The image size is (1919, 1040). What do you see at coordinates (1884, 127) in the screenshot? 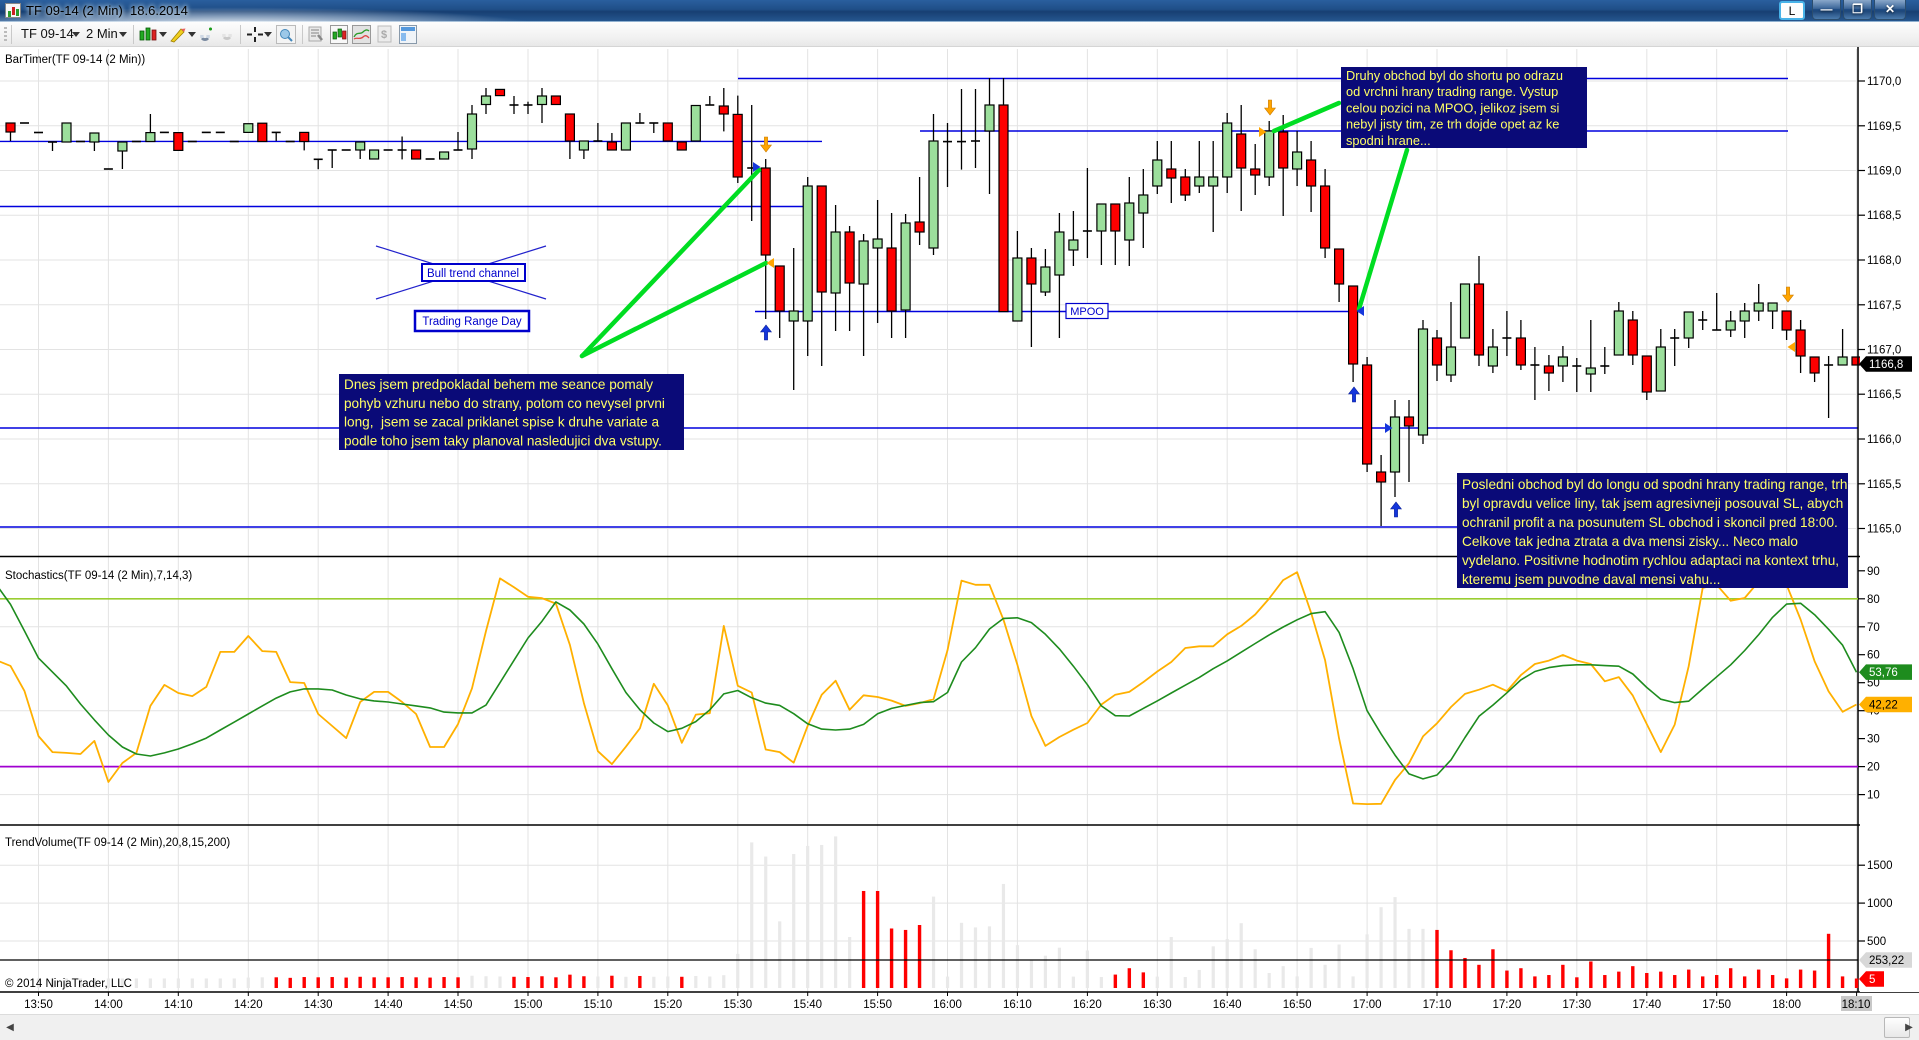
I see `svg-text: 1169,5` at bounding box center [1884, 127].